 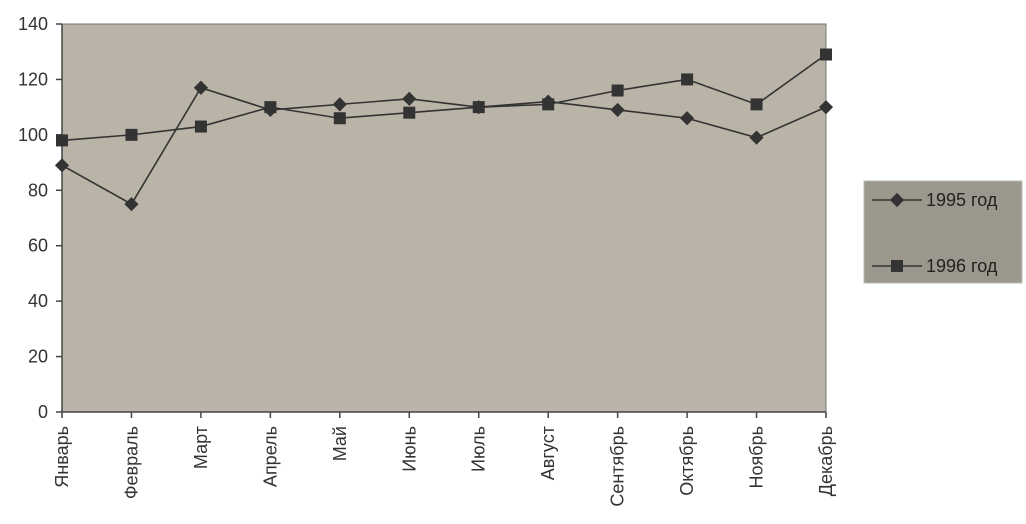 I want to click on legend-item-1995: 1995 год, so click(x=935, y=200).